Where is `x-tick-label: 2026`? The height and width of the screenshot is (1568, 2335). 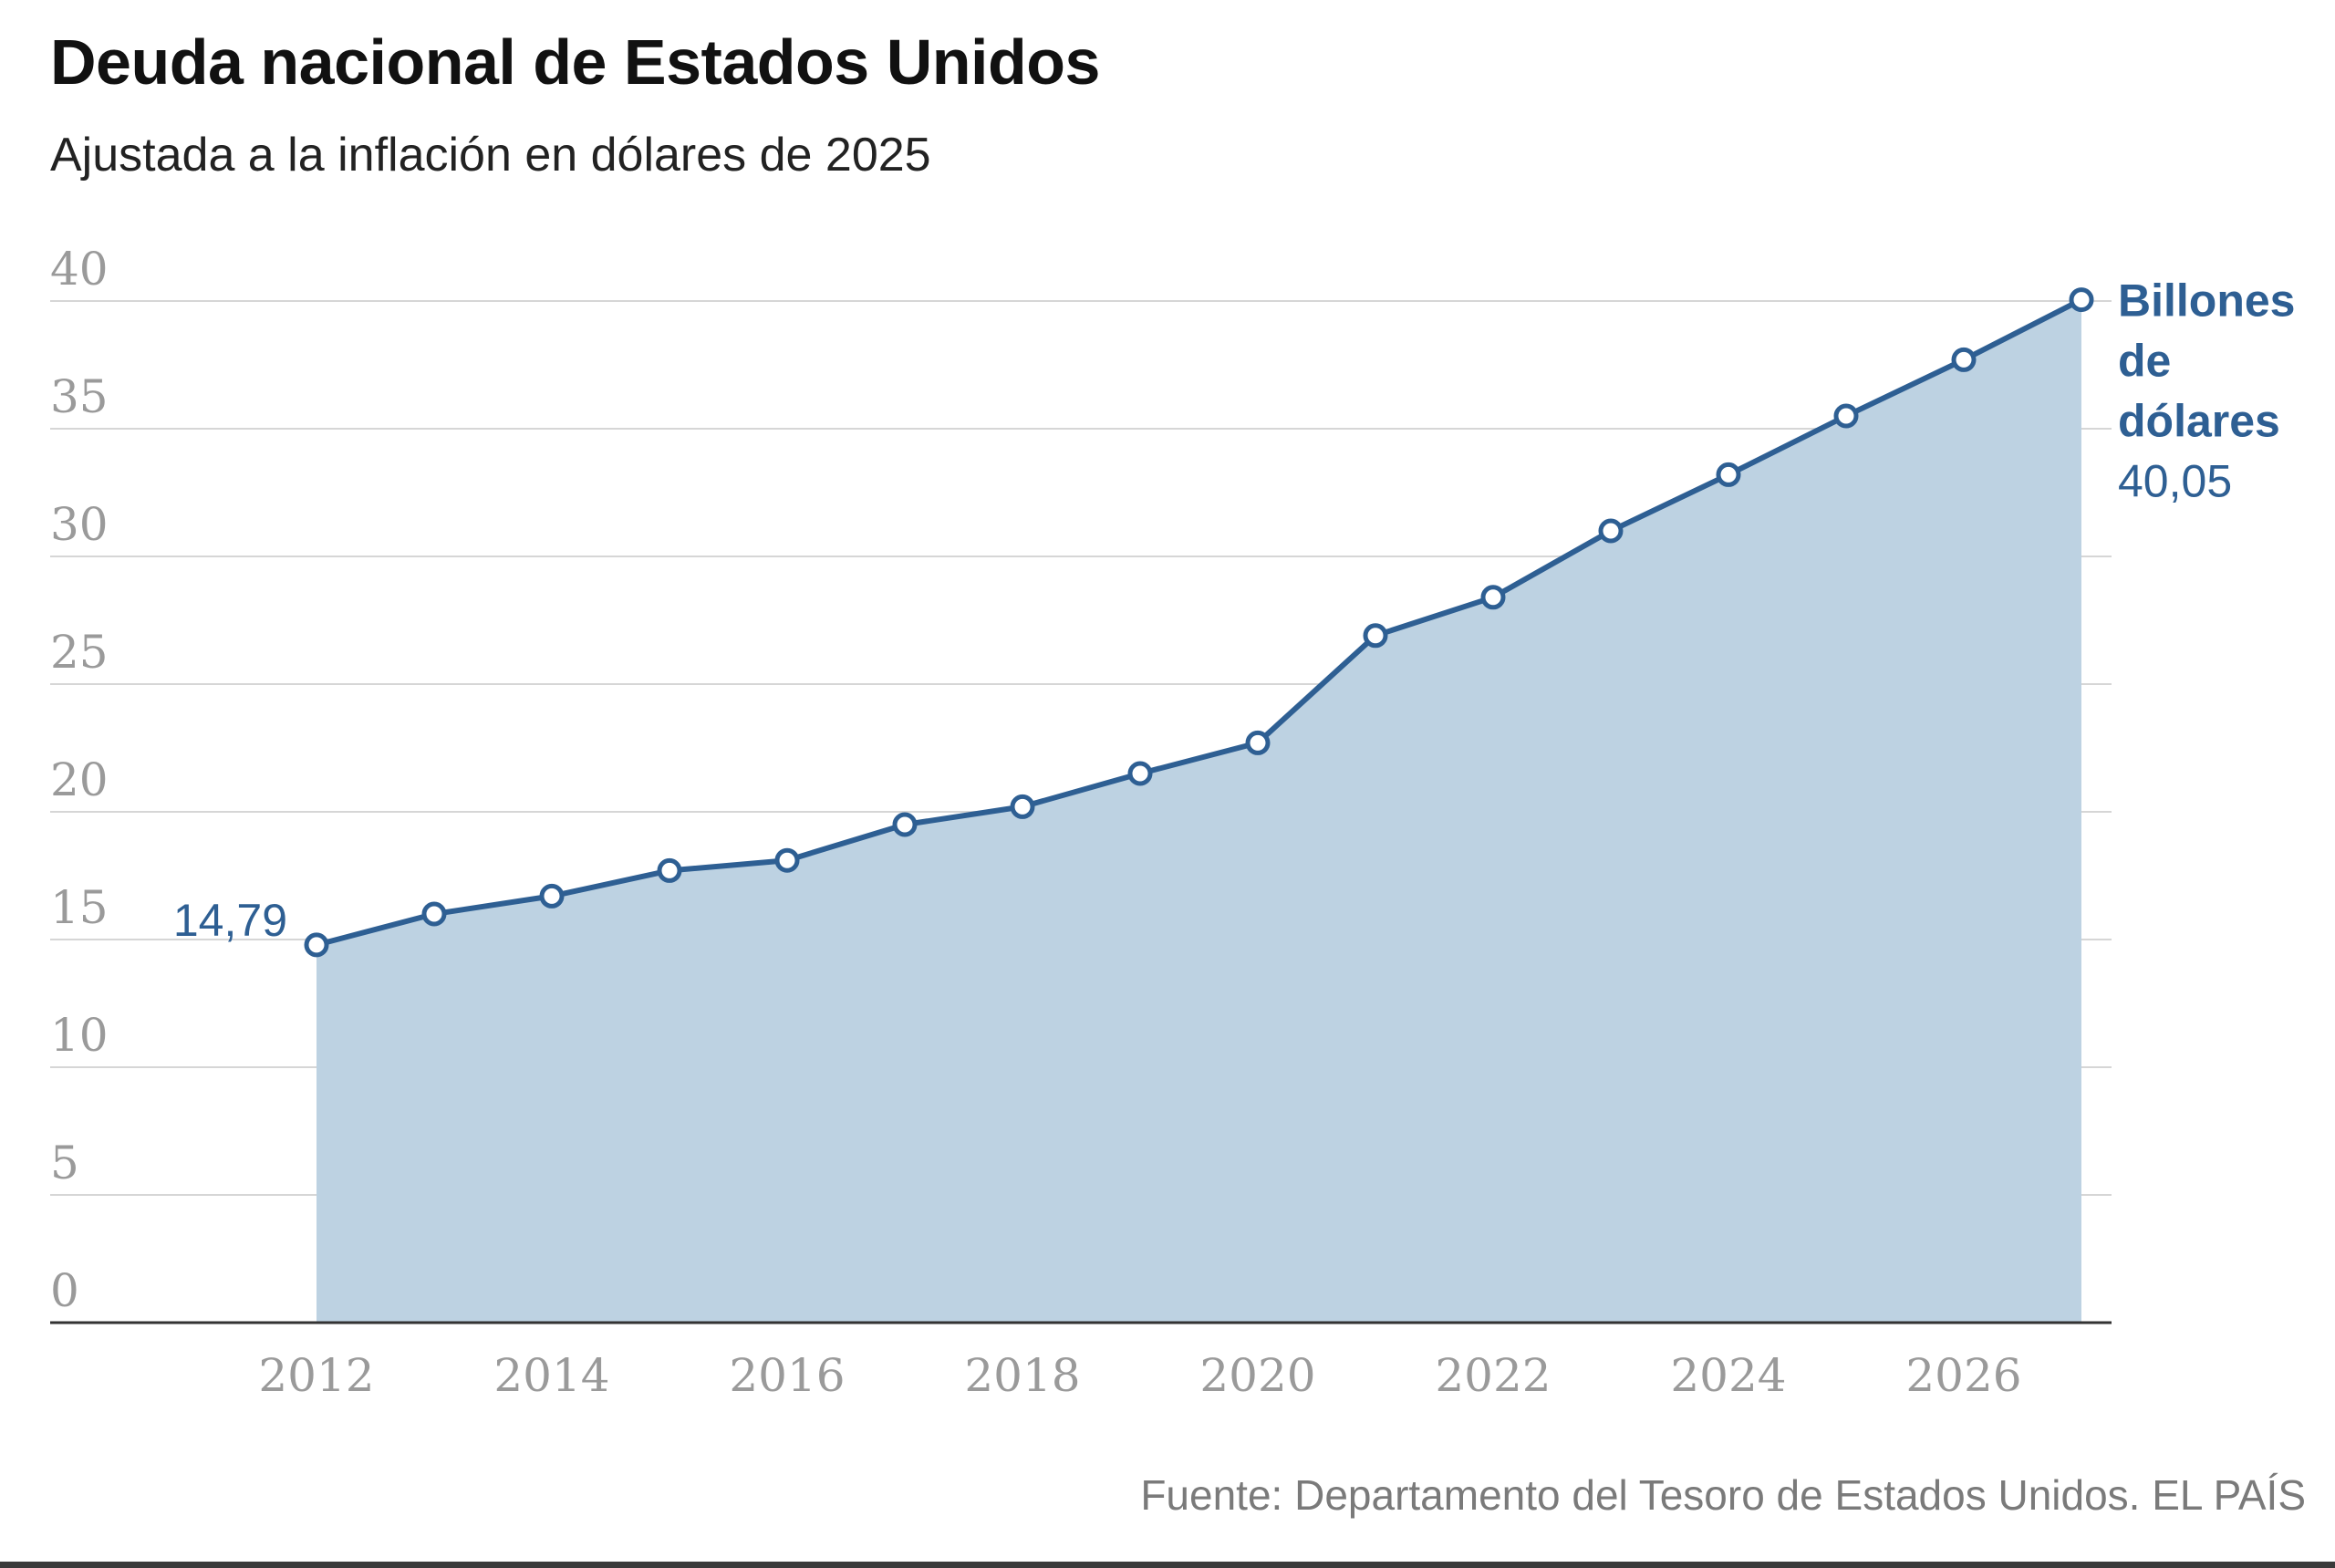 x-tick-label: 2026 is located at coordinates (1963, 1375).